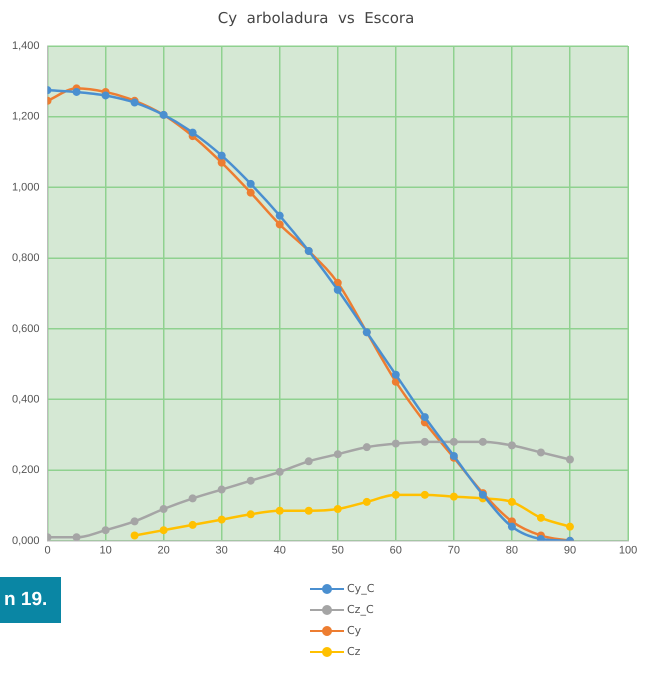  I want to click on y-tick-label: 1,400, so click(26, 46).